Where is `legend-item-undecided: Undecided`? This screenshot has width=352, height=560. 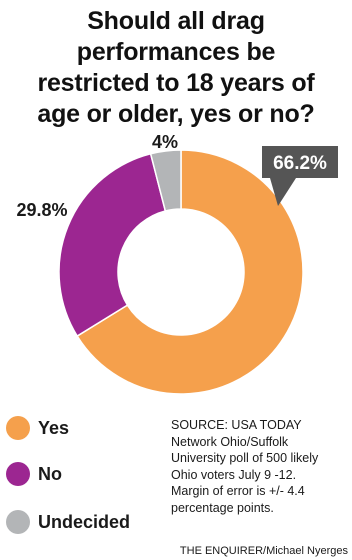
legend-item-undecided: Undecided is located at coordinates (86, 523).